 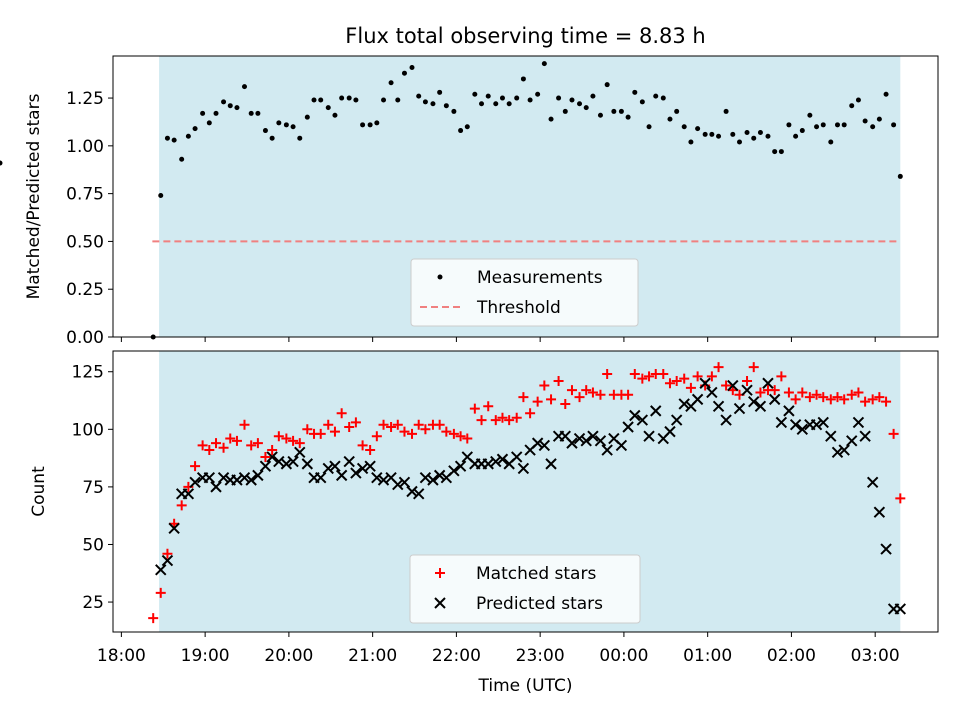 What do you see at coordinates (85, 195) in the screenshot?
I see `top-y-tick-label: 0.75` at bounding box center [85, 195].